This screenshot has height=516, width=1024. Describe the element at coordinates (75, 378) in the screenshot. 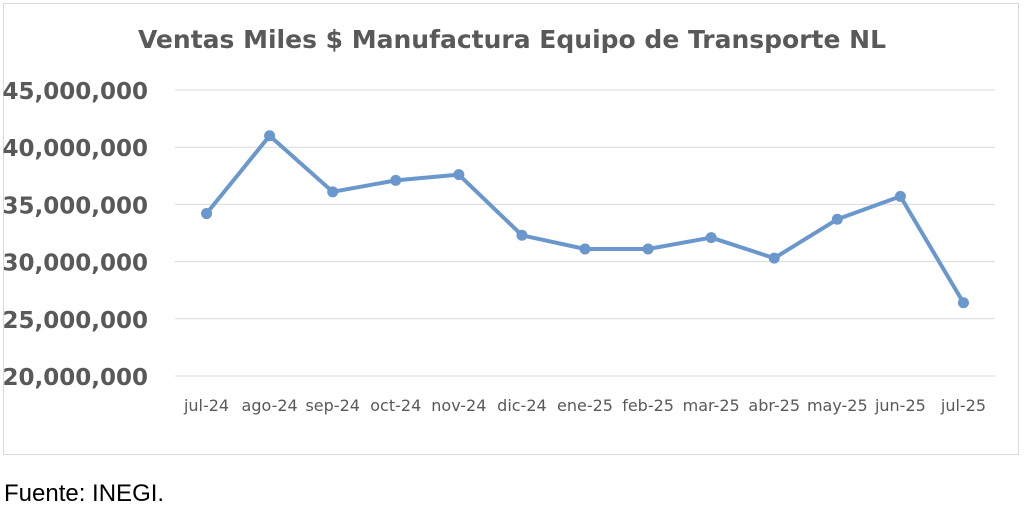

I see `y-tick-label: 20,000,000` at that location.